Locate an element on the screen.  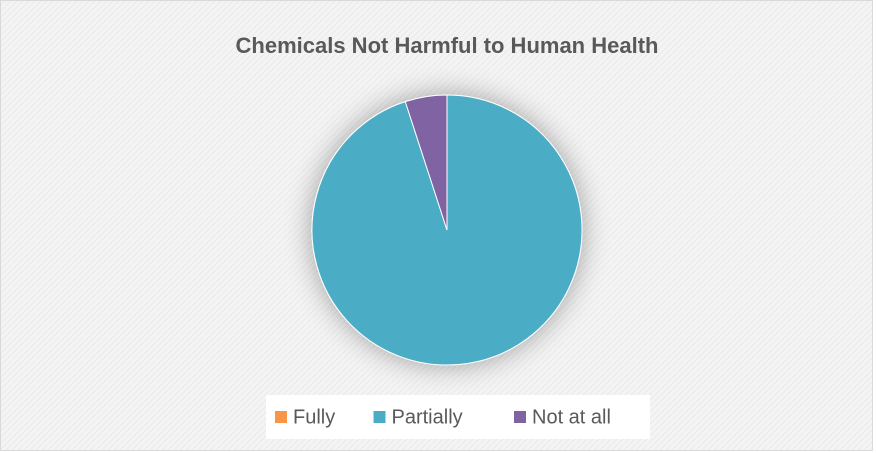
legend-label: Partially is located at coordinates (427, 417).